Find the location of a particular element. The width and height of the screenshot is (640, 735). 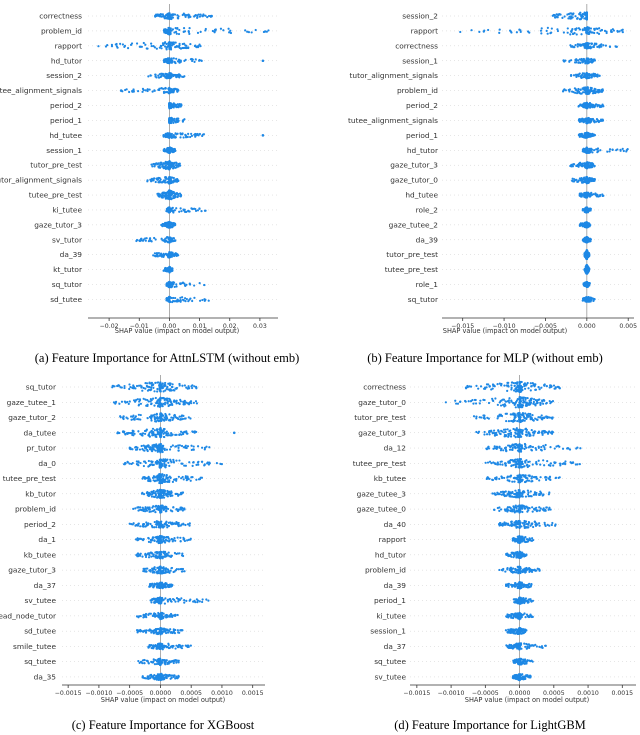

feature-label: ki_tutee is located at coordinates (67, 209).